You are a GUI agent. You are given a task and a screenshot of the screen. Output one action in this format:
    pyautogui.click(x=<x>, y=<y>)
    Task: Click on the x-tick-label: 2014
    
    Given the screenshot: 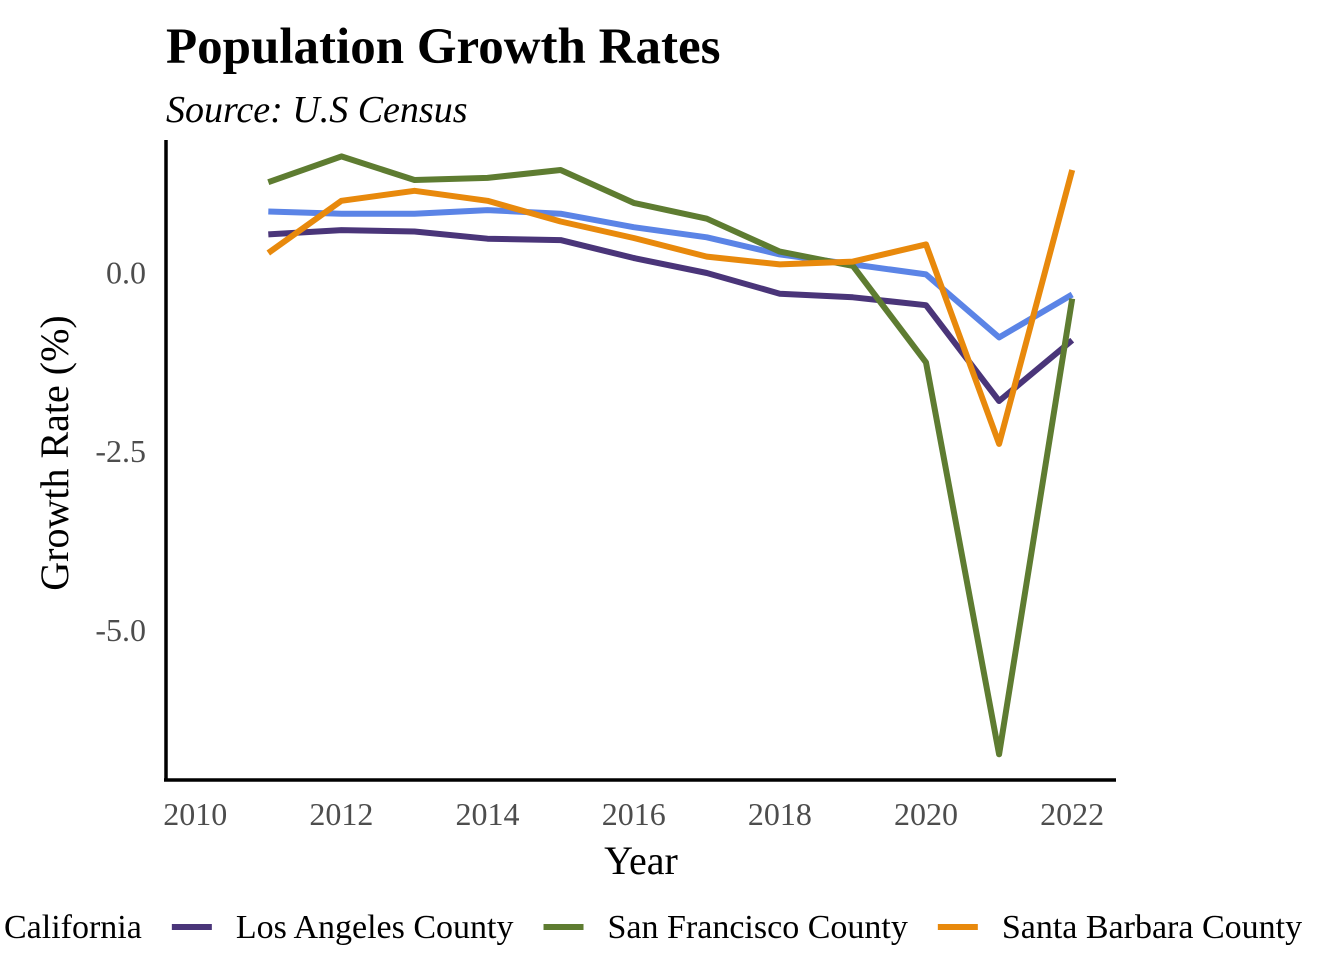 What is the action you would take?
    pyautogui.click(x=488, y=814)
    